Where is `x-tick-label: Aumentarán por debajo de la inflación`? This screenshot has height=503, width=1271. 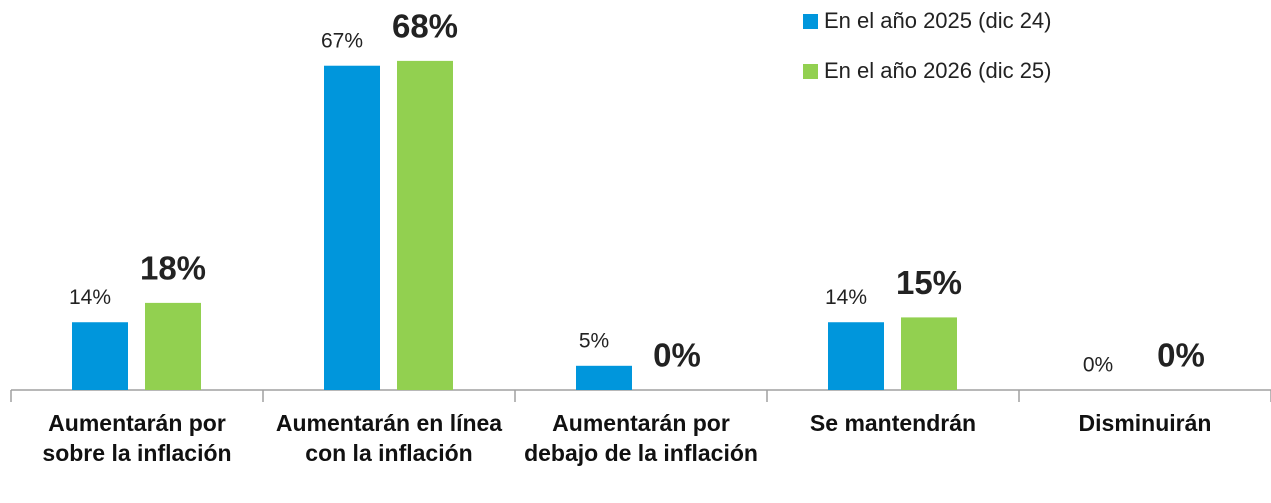
x-tick-label: Aumentarán por debajo de la inflación is located at coordinates (641, 438).